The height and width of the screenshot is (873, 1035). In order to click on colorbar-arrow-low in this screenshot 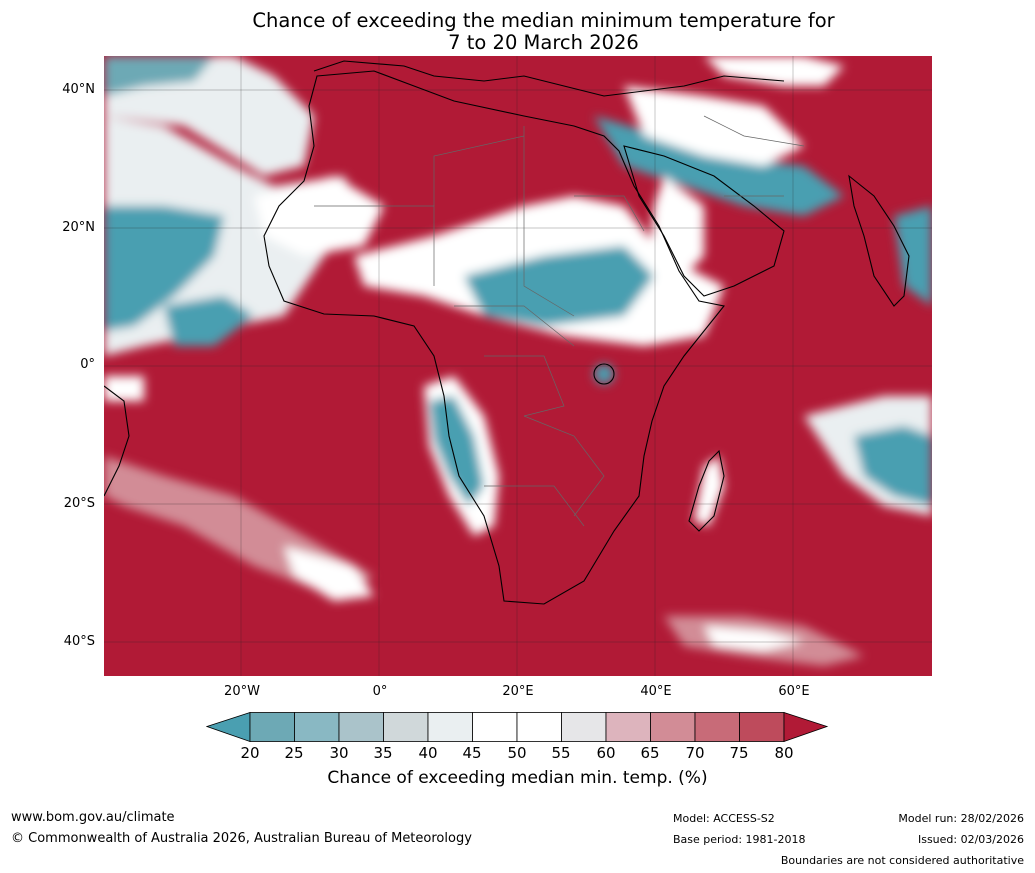, I will do `click(228, 727)`.